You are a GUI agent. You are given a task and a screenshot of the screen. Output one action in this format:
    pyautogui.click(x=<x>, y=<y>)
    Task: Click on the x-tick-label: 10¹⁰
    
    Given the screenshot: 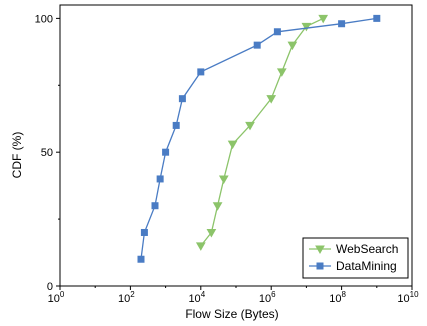 What is the action you would take?
    pyautogui.click(x=408, y=297)
    